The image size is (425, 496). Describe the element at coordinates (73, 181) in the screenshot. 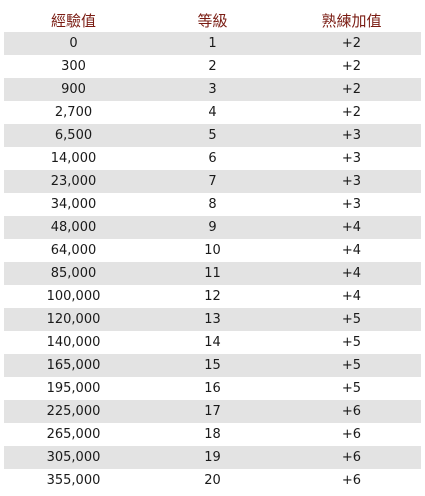

I see `cell-experience: 23,000` at that location.